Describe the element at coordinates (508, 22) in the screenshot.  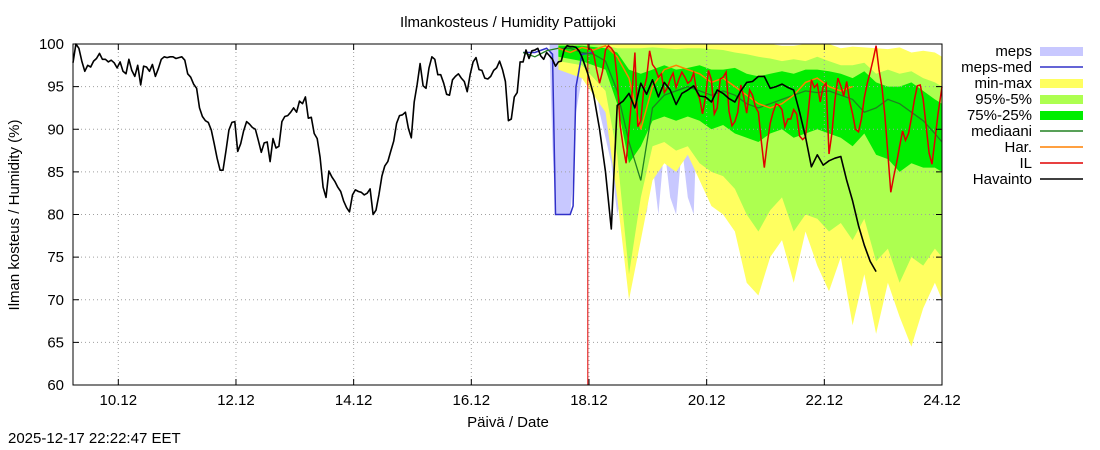
I see `chart-title: Ilmankosteus / Humidity Pattijoki` at that location.